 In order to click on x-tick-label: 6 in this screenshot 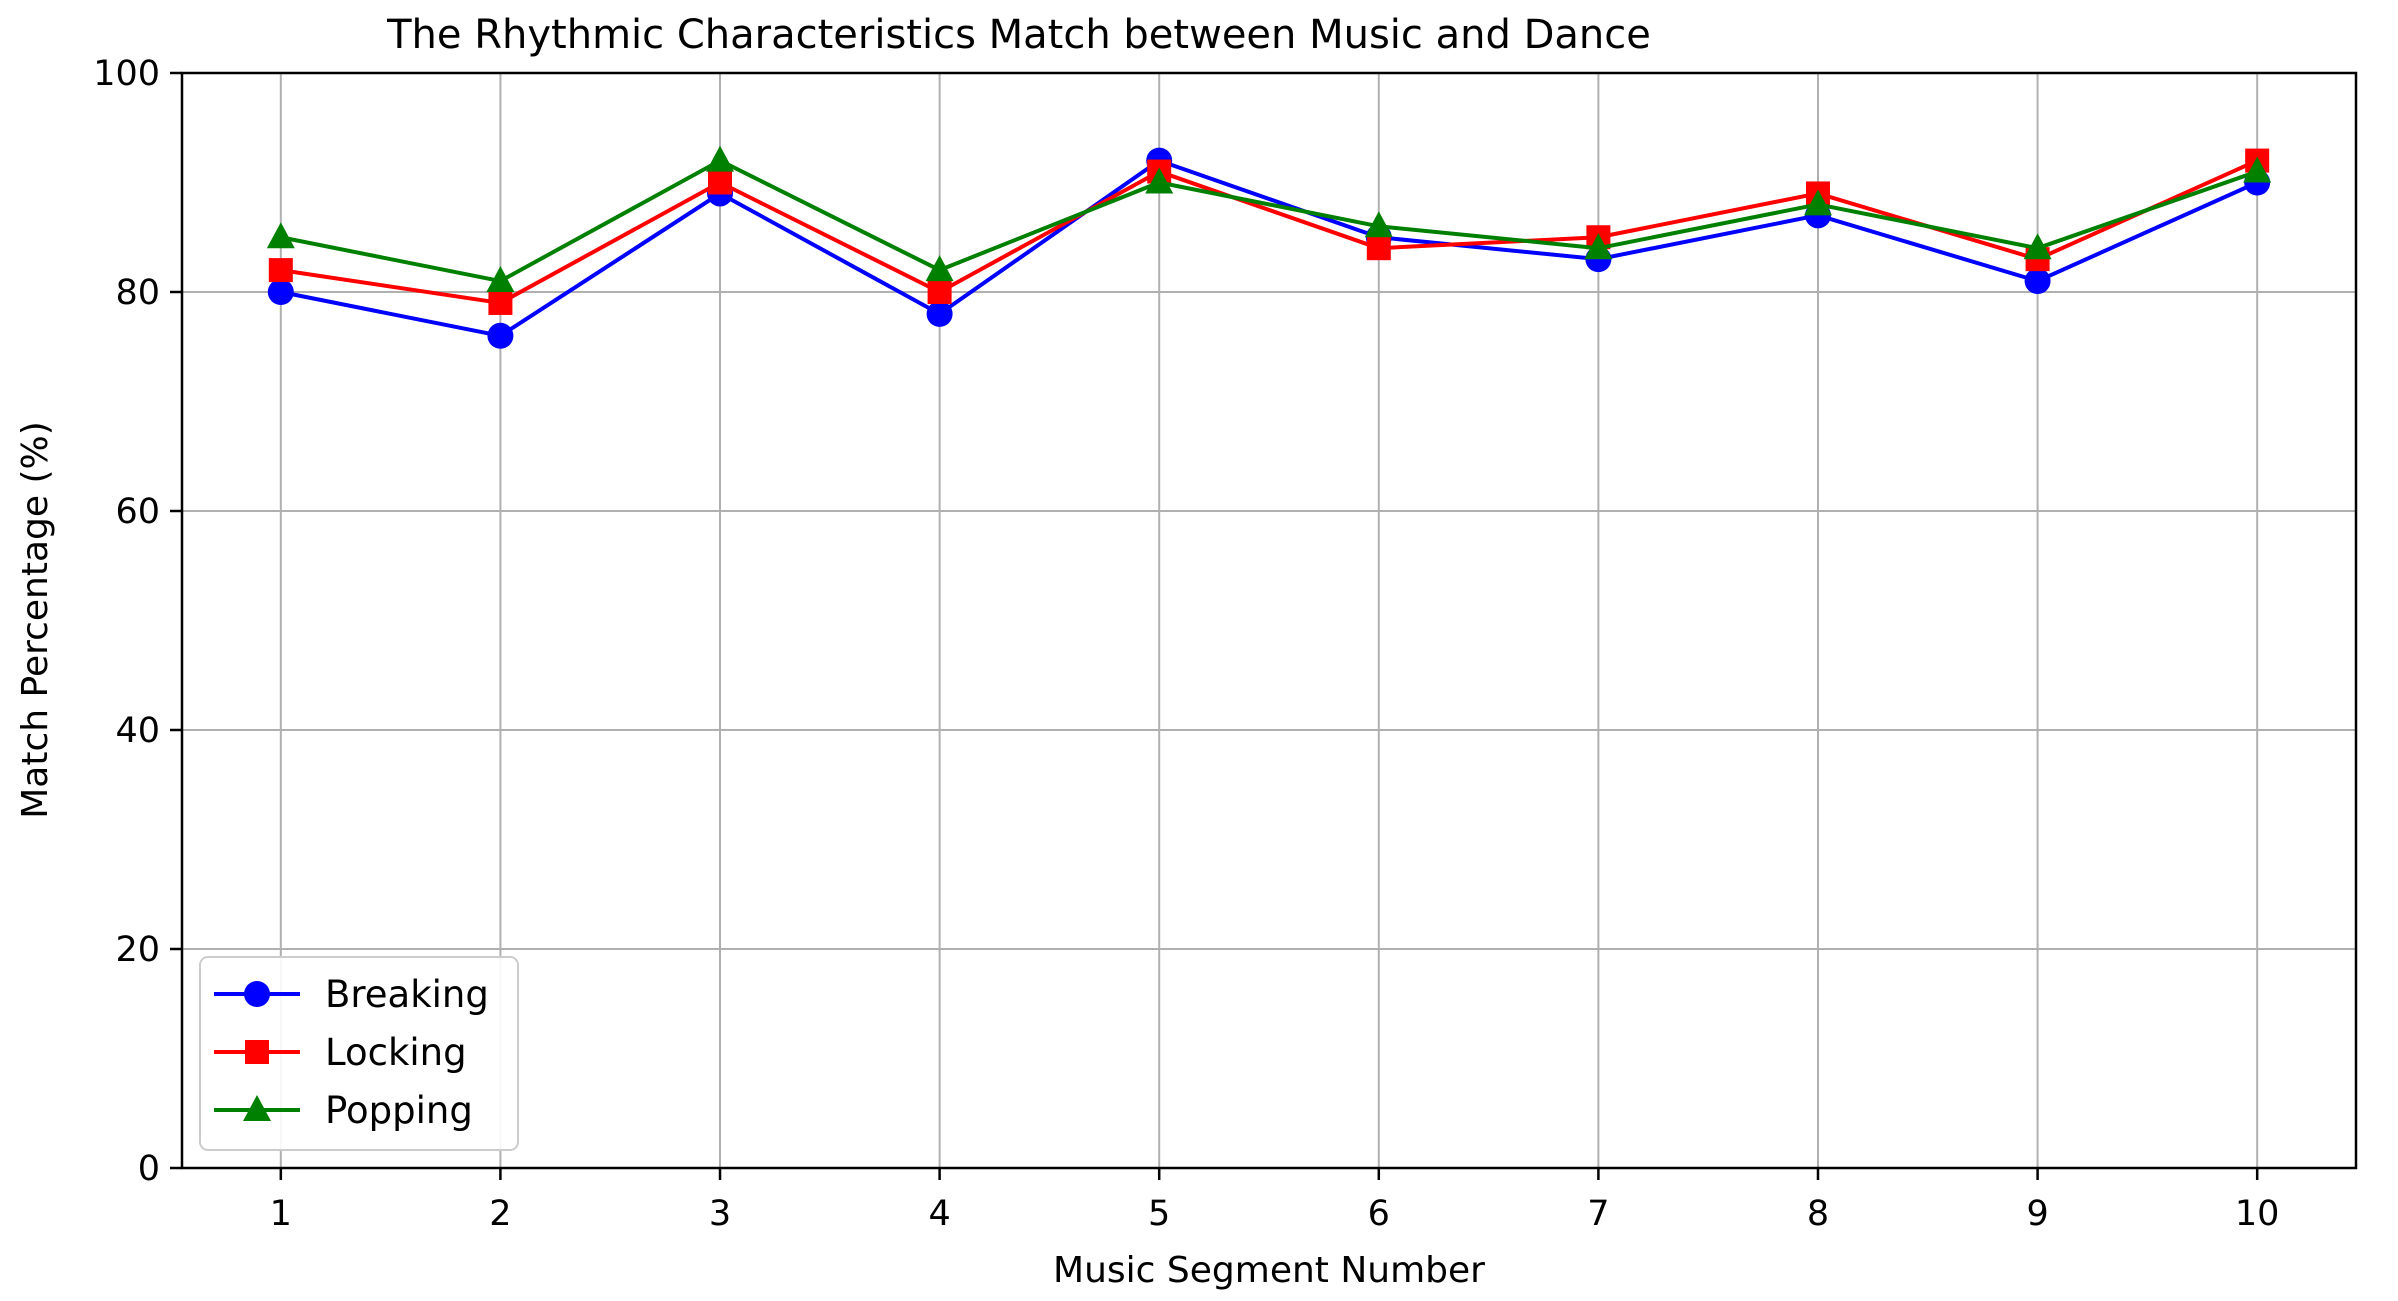, I will do `click(1379, 1214)`.